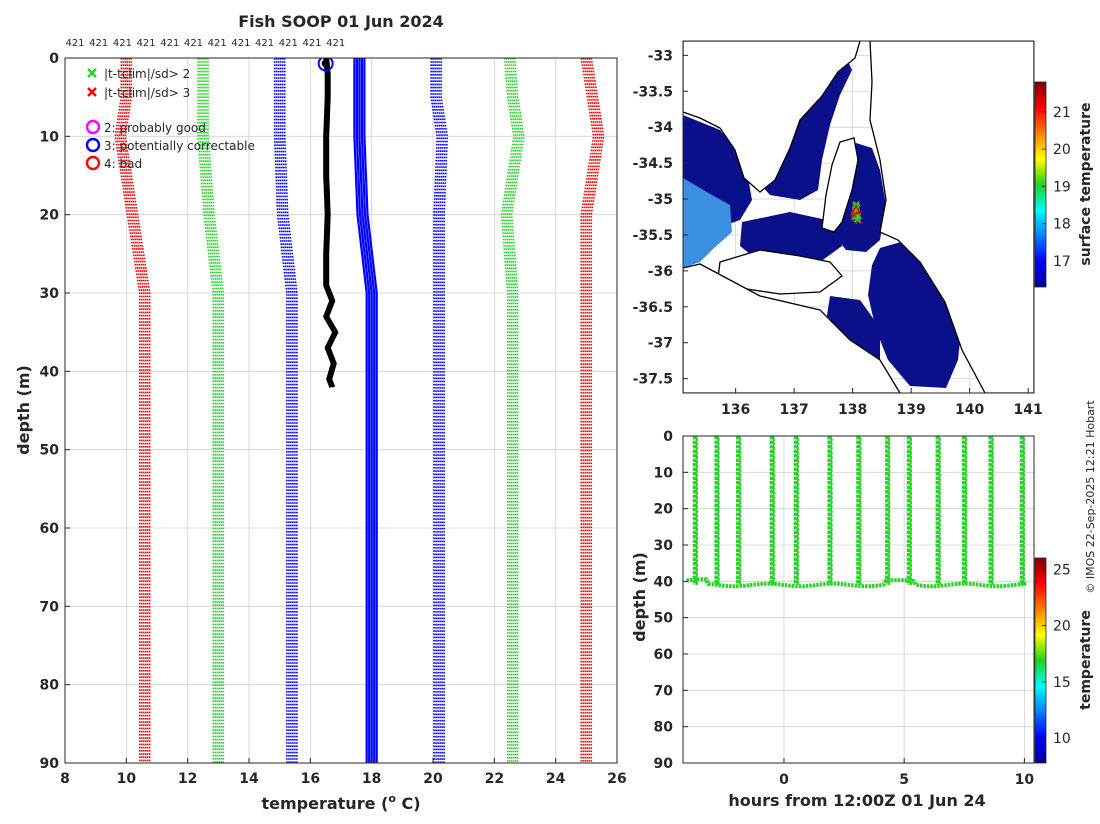 Image resolution: width=1100 pixels, height=824 pixels. What do you see at coordinates (433, 779) in the screenshot?
I see `profile-x-tick-label: 20` at bounding box center [433, 779].